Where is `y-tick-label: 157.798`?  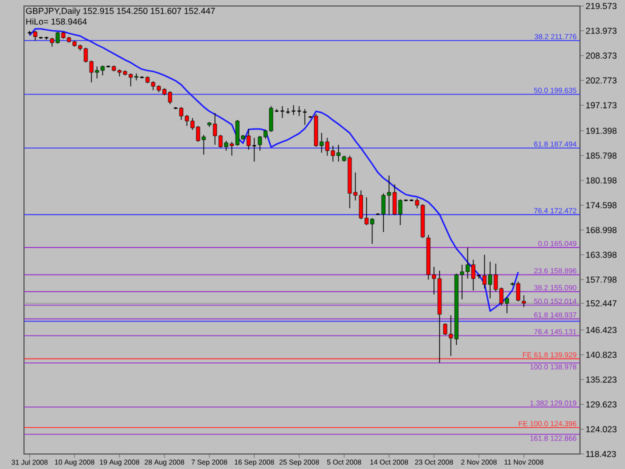
y-tick-label: 157.798 is located at coordinates (601, 279).